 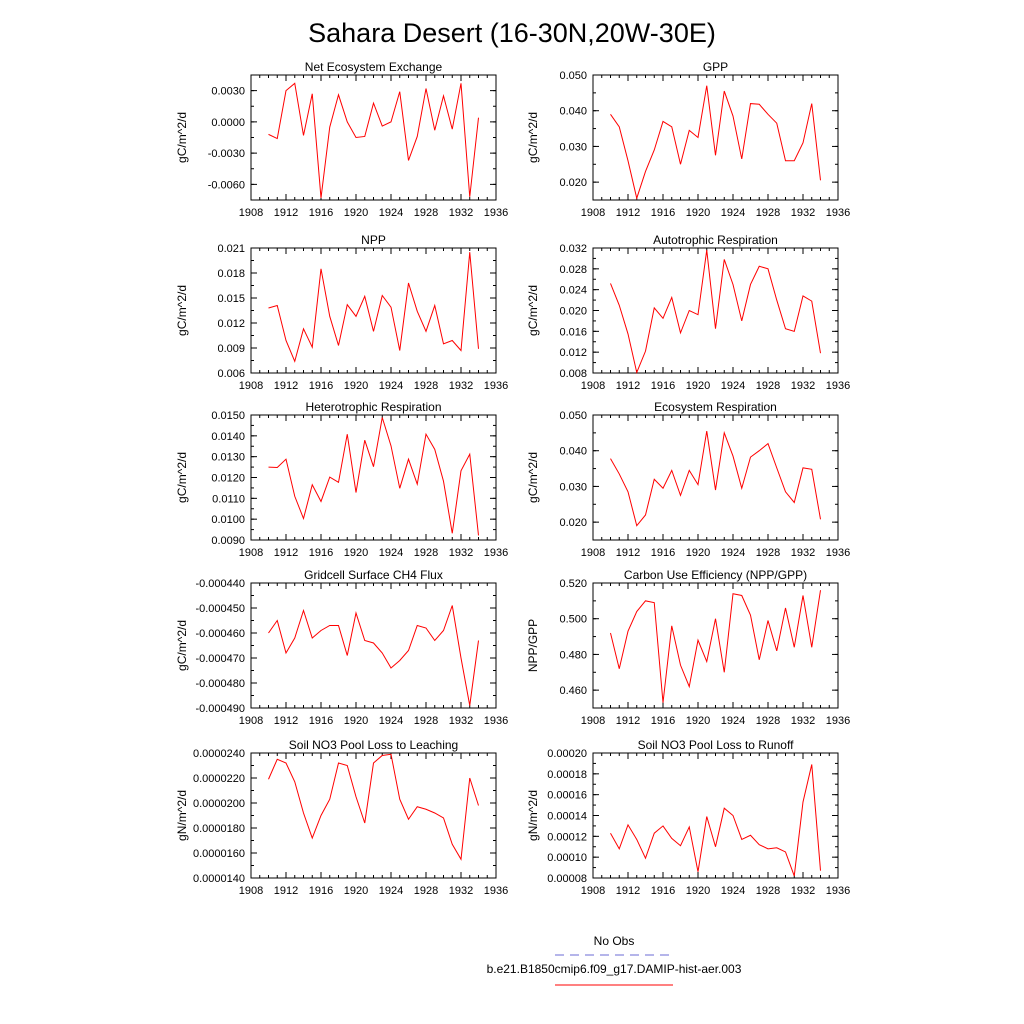 I want to click on y-tick-label: -0.000440, so click(x=220, y=584).